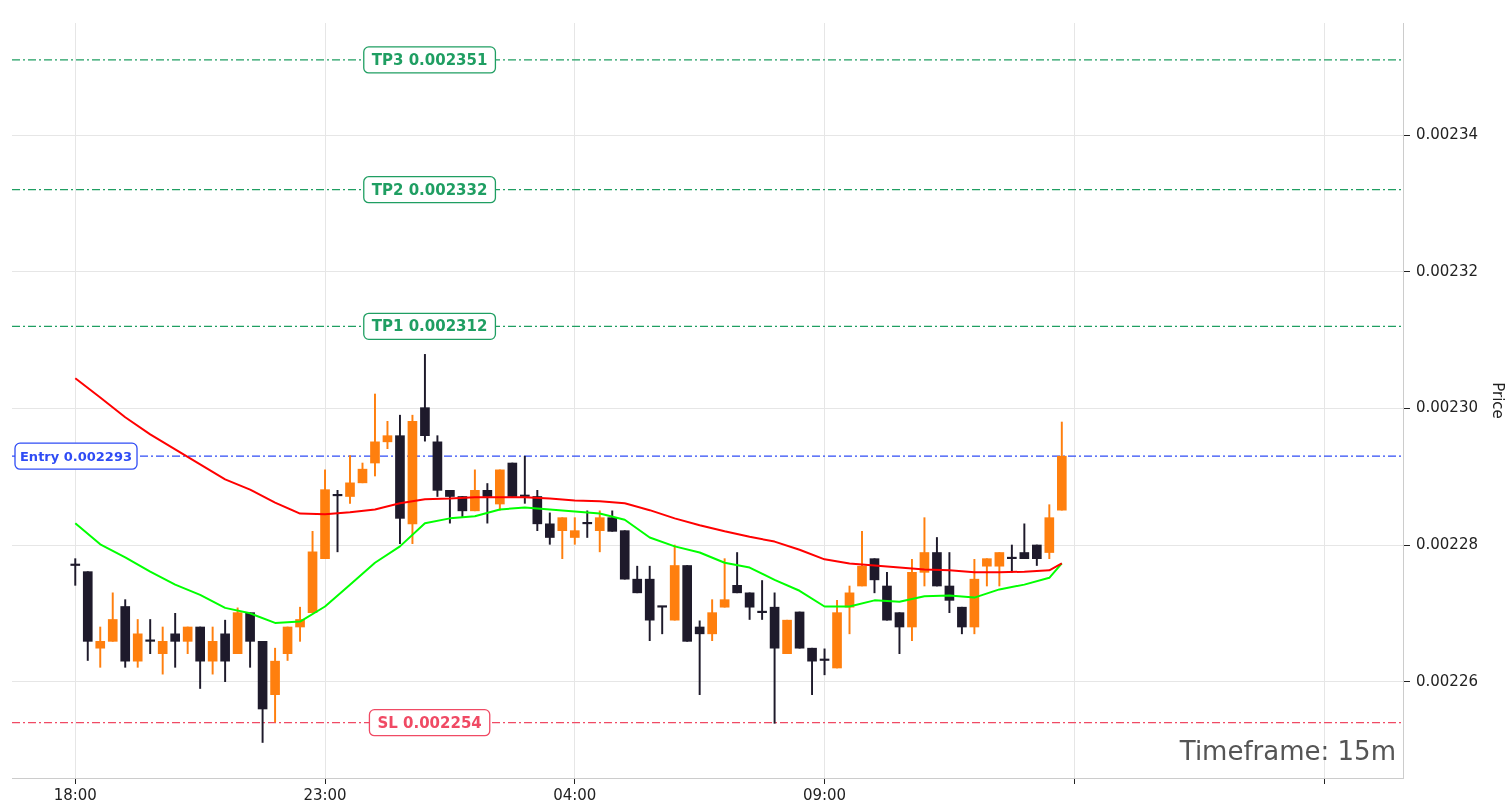  I want to click on x-tick-label: 23:00, so click(325, 794).